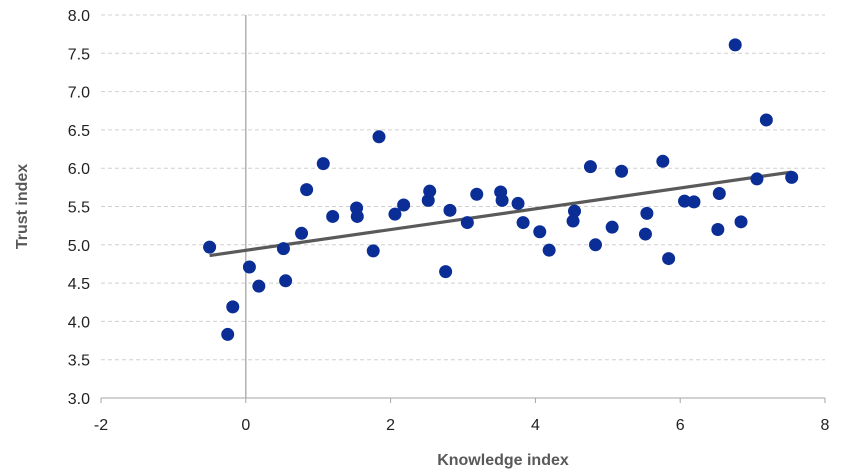  What do you see at coordinates (79, 284) in the screenshot?
I see `y-tick-label: 4.5` at bounding box center [79, 284].